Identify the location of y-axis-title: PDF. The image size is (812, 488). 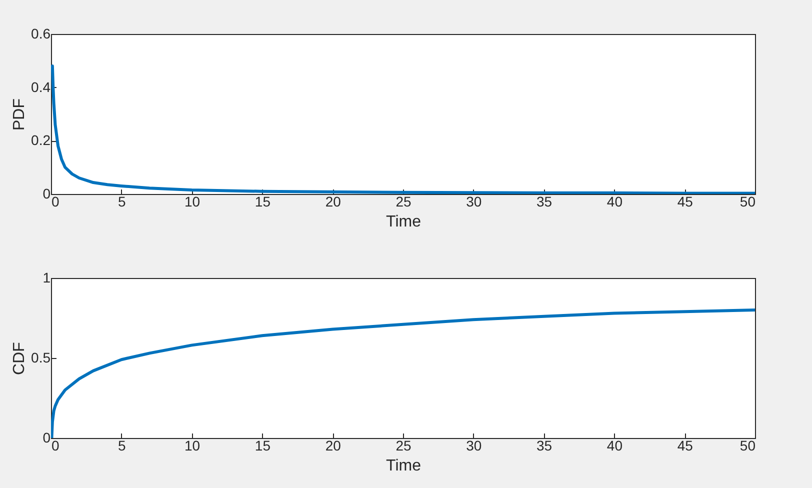
(19, 114).